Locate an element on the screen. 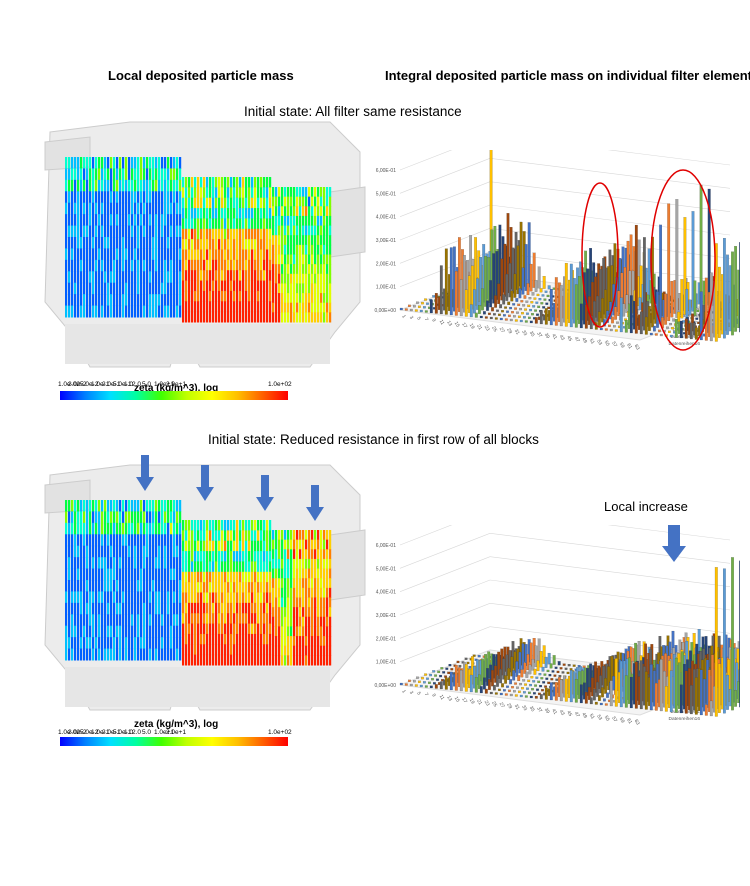 This screenshot has height=886, width=750. colorbar-tick-label: 5.0e-1 is located at coordinates (122, 384).